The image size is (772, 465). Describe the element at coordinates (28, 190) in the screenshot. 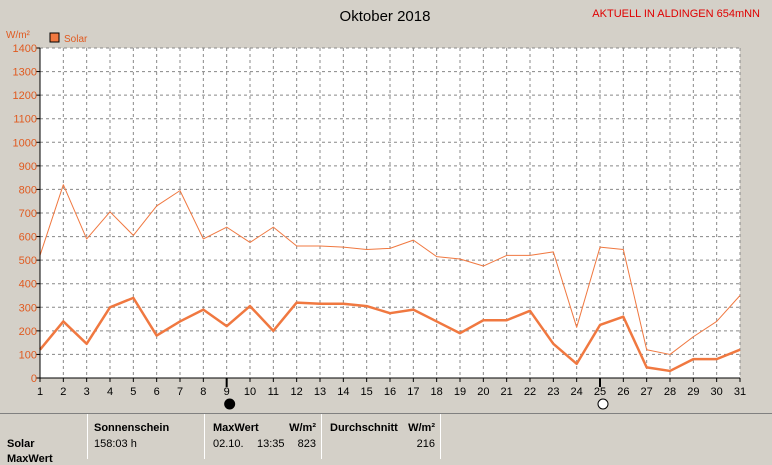

I see `y-tick-label: 800` at that location.